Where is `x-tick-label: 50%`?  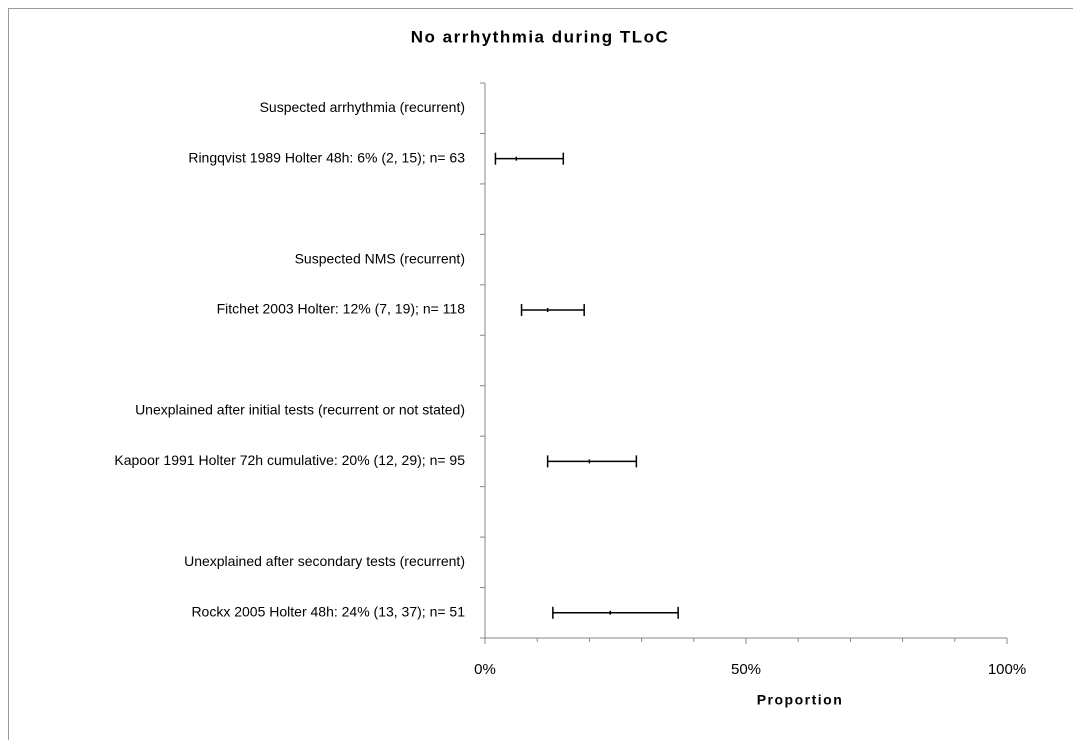
x-tick-label: 50% is located at coordinates (746, 669).